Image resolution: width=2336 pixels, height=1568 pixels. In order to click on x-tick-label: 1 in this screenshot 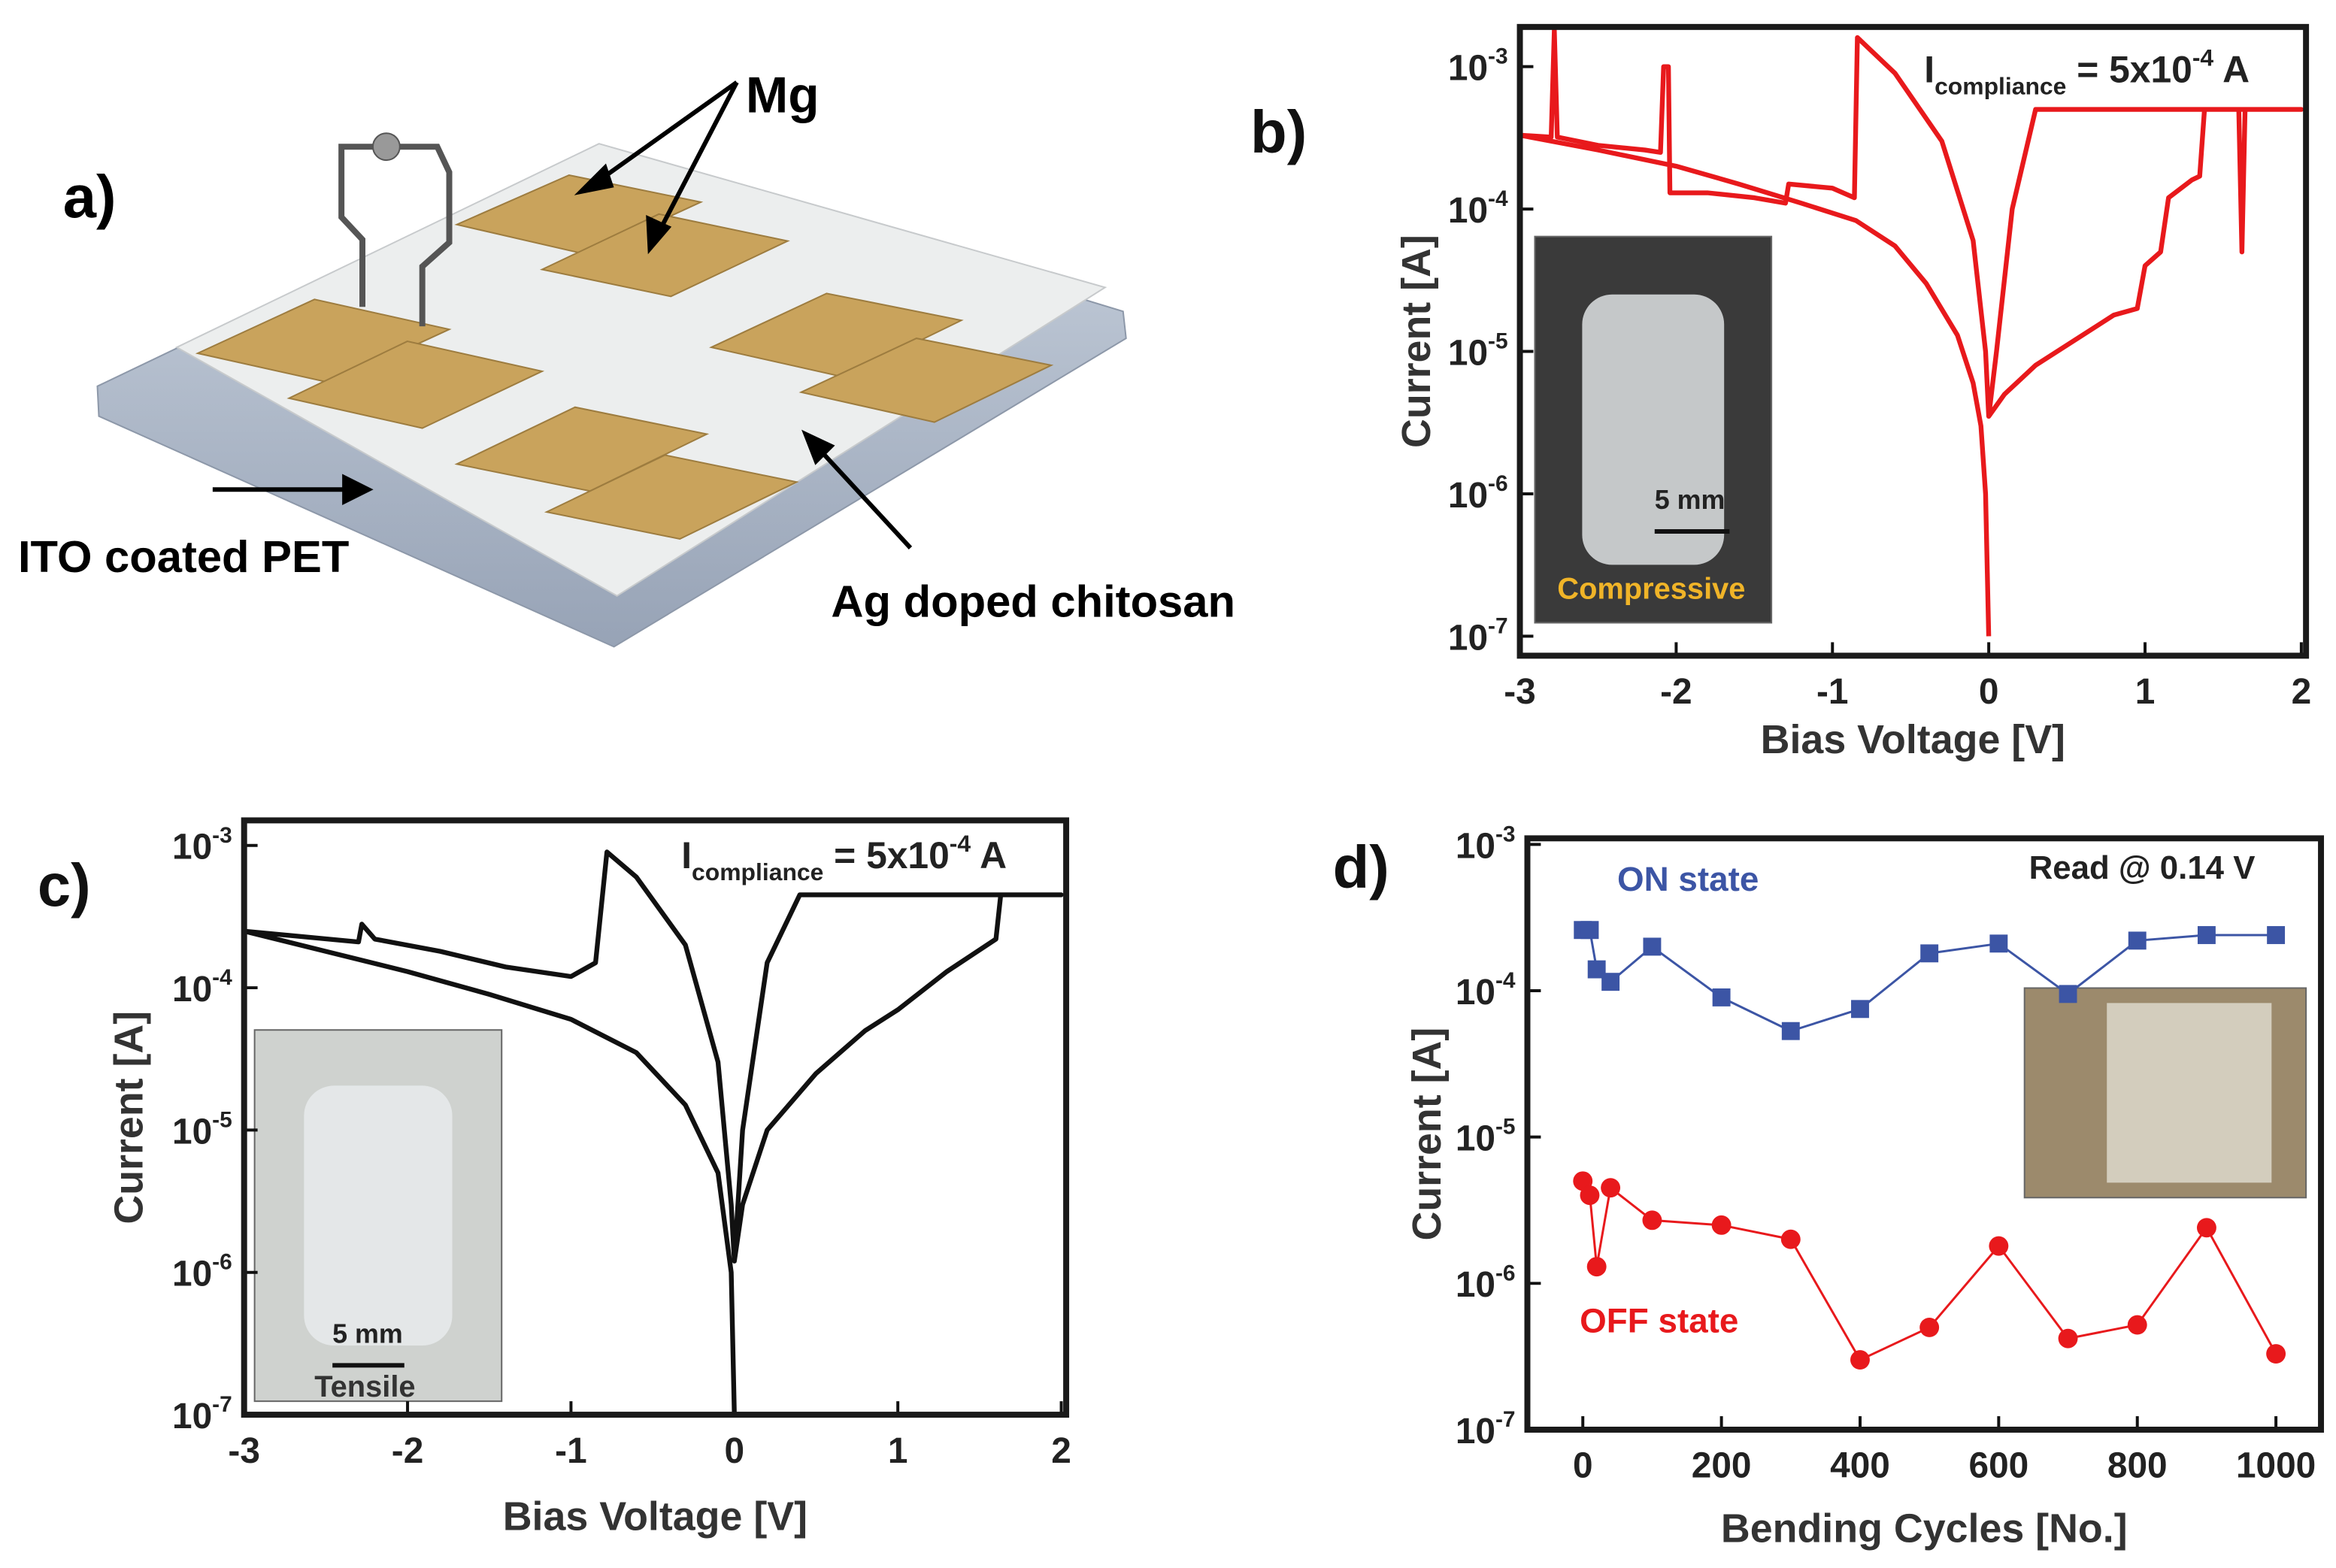, I will do `click(2145, 692)`.